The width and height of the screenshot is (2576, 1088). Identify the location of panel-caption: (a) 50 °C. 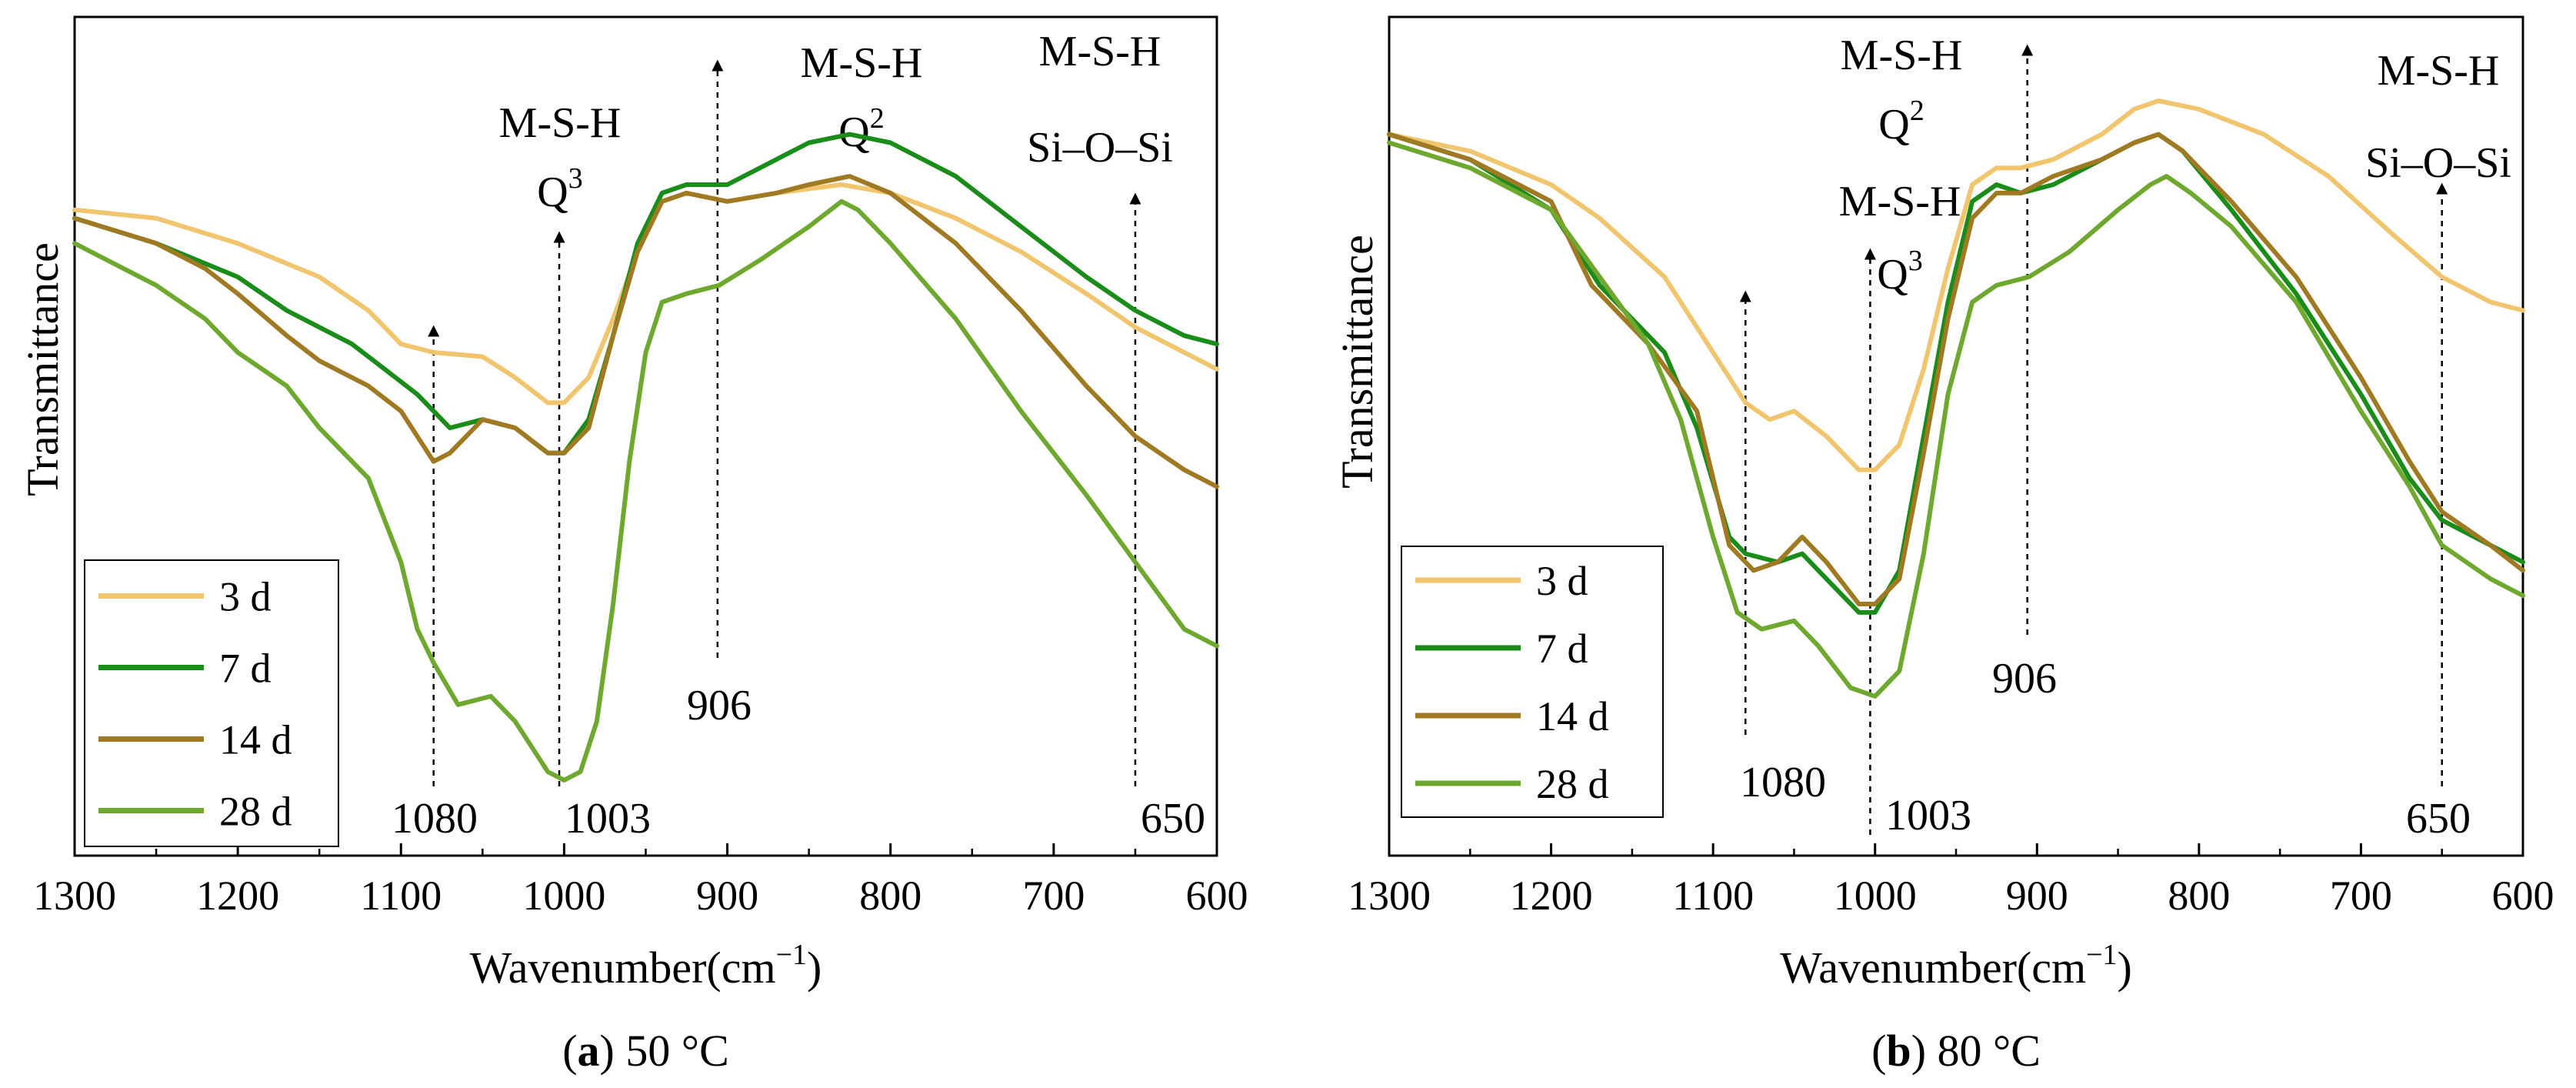
(645, 1051).